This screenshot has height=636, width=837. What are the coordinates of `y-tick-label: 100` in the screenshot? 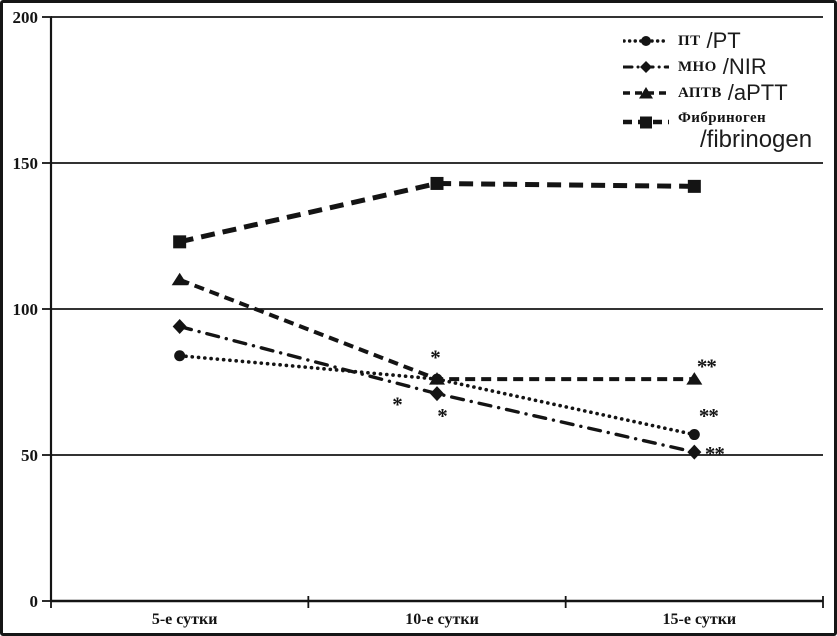 It's located at (26, 309).